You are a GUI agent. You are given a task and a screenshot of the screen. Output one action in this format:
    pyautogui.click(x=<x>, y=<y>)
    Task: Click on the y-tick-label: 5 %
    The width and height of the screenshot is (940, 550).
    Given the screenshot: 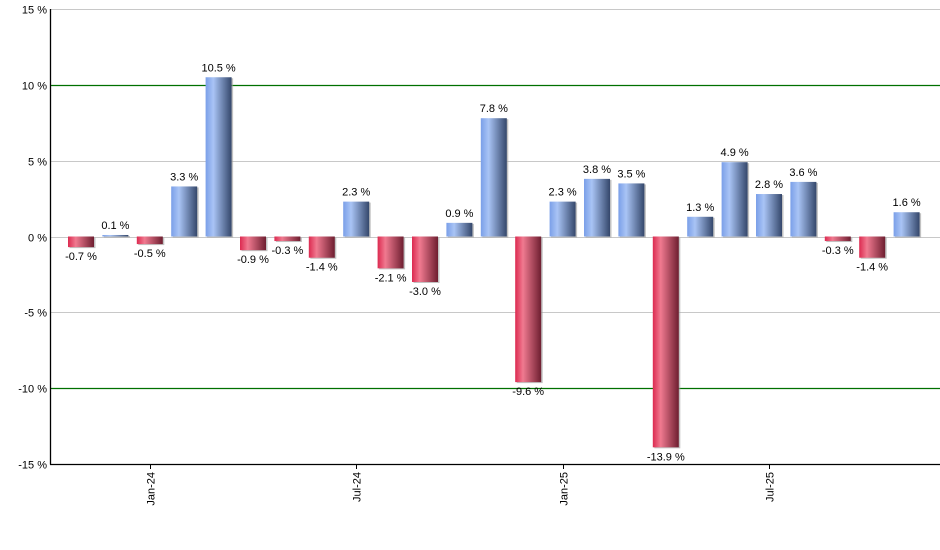 What is the action you would take?
    pyautogui.click(x=37, y=163)
    